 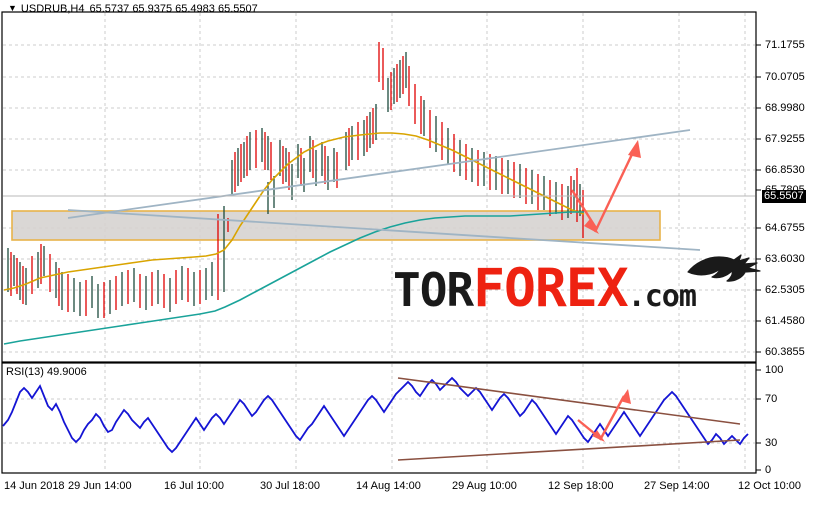 I want to click on projected-rally-arrow-head, so click(x=634, y=149).